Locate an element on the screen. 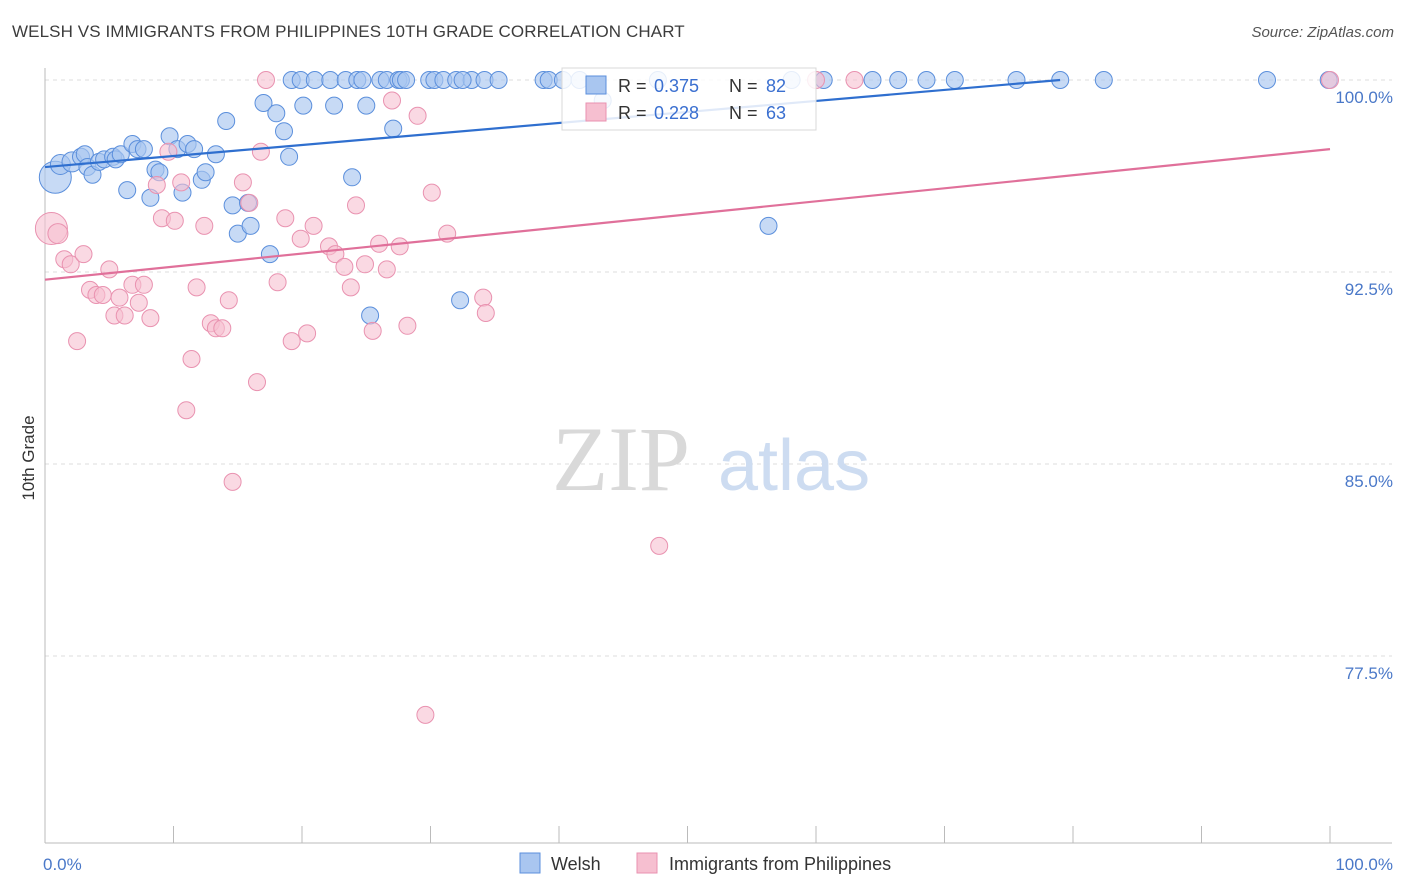 The image size is (1406, 892). stats-welsh-r-value: 0.375 is located at coordinates (676, 86).